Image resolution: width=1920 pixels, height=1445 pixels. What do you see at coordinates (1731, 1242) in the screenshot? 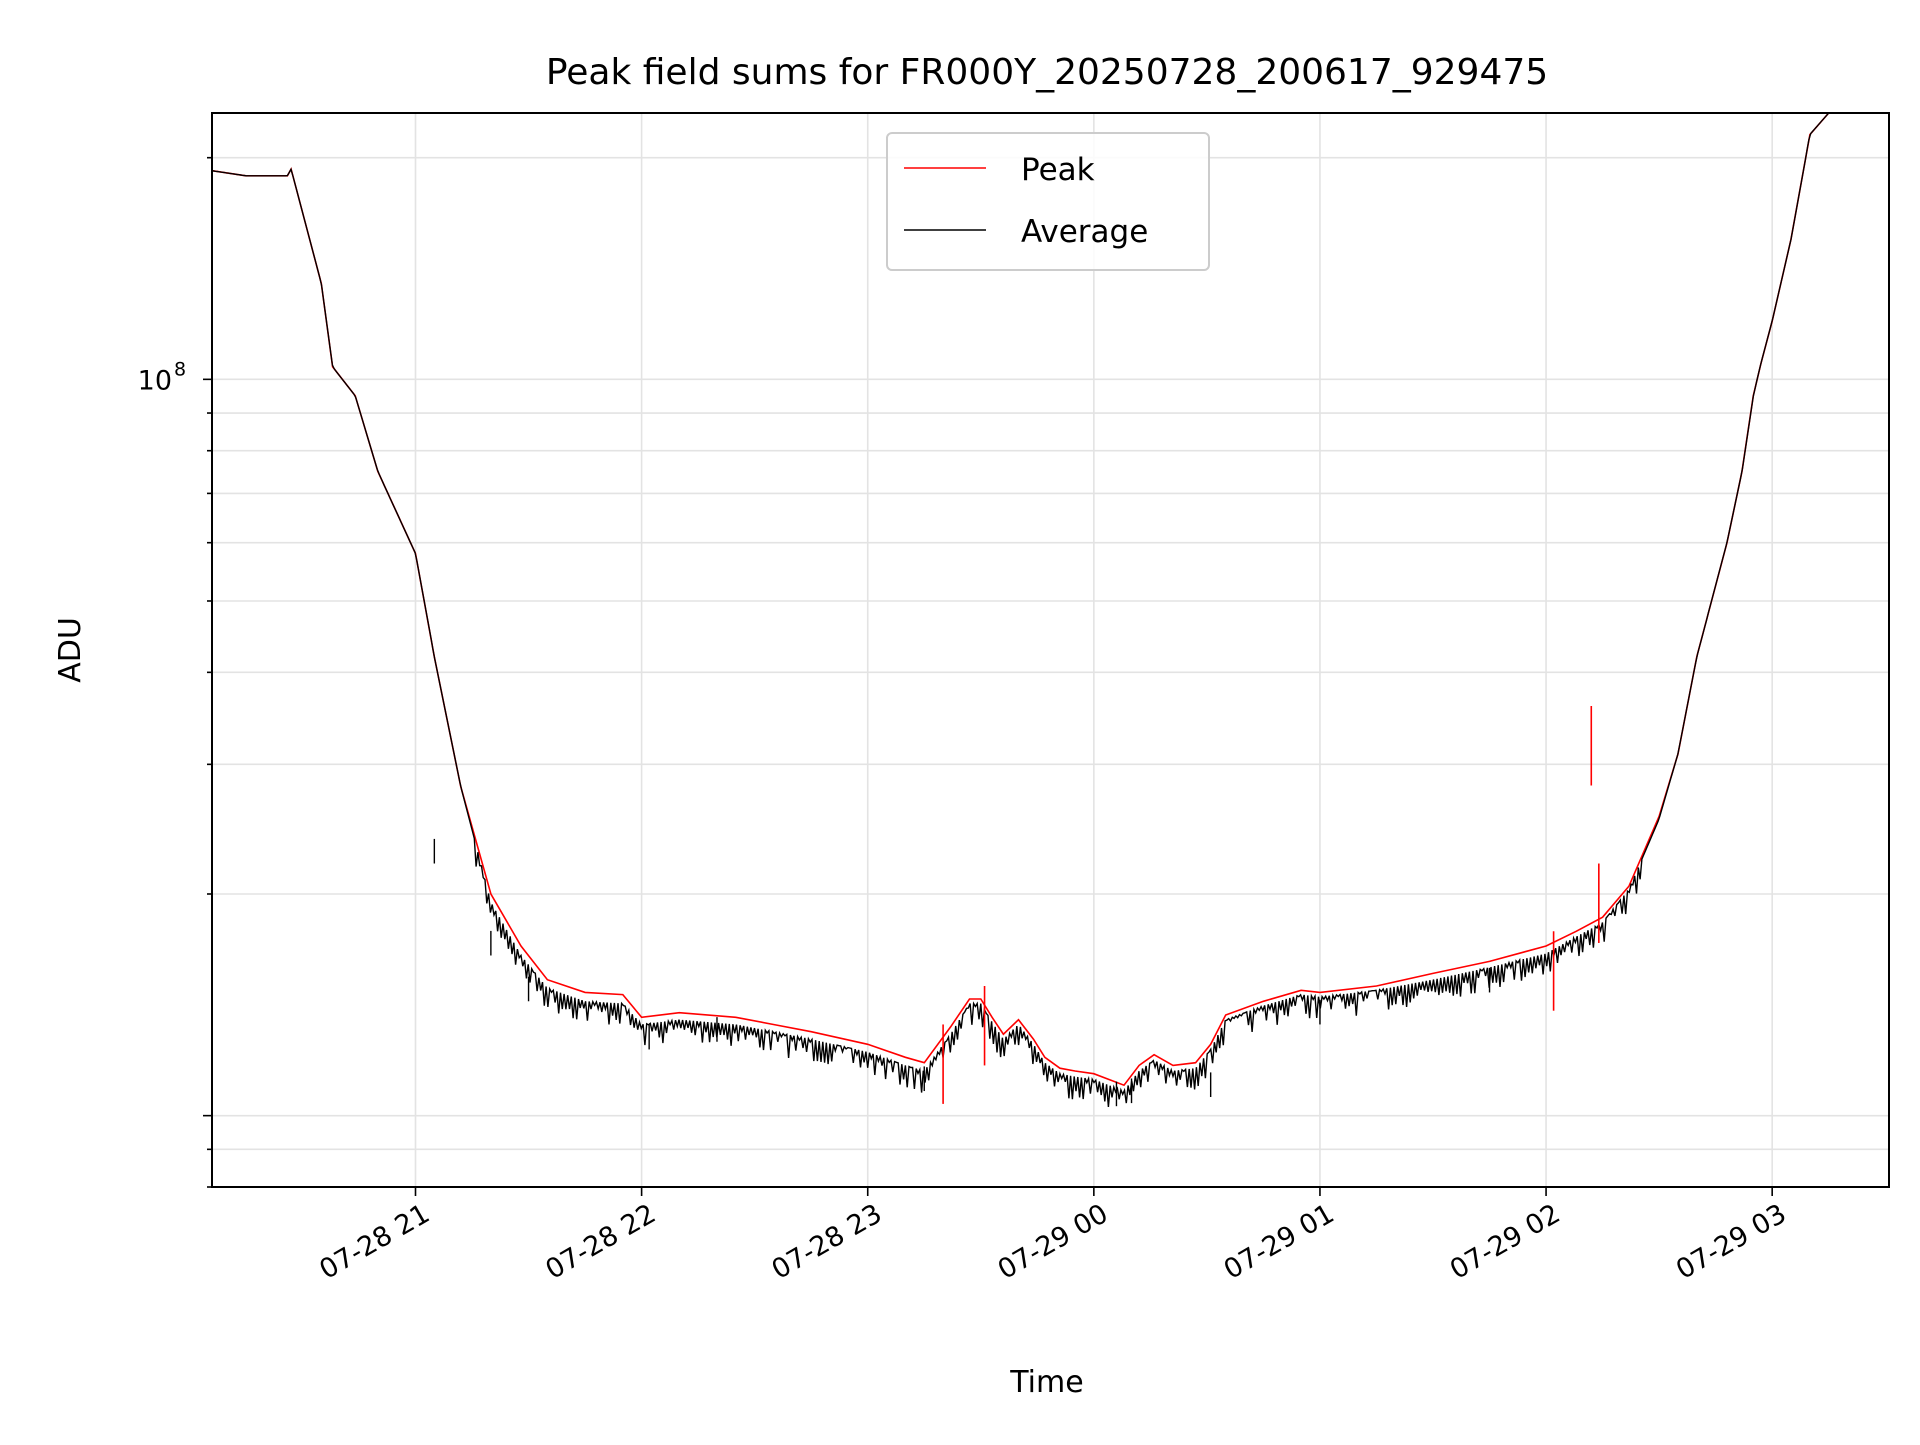
I see `x-tick-label: 07-29 03` at bounding box center [1731, 1242].